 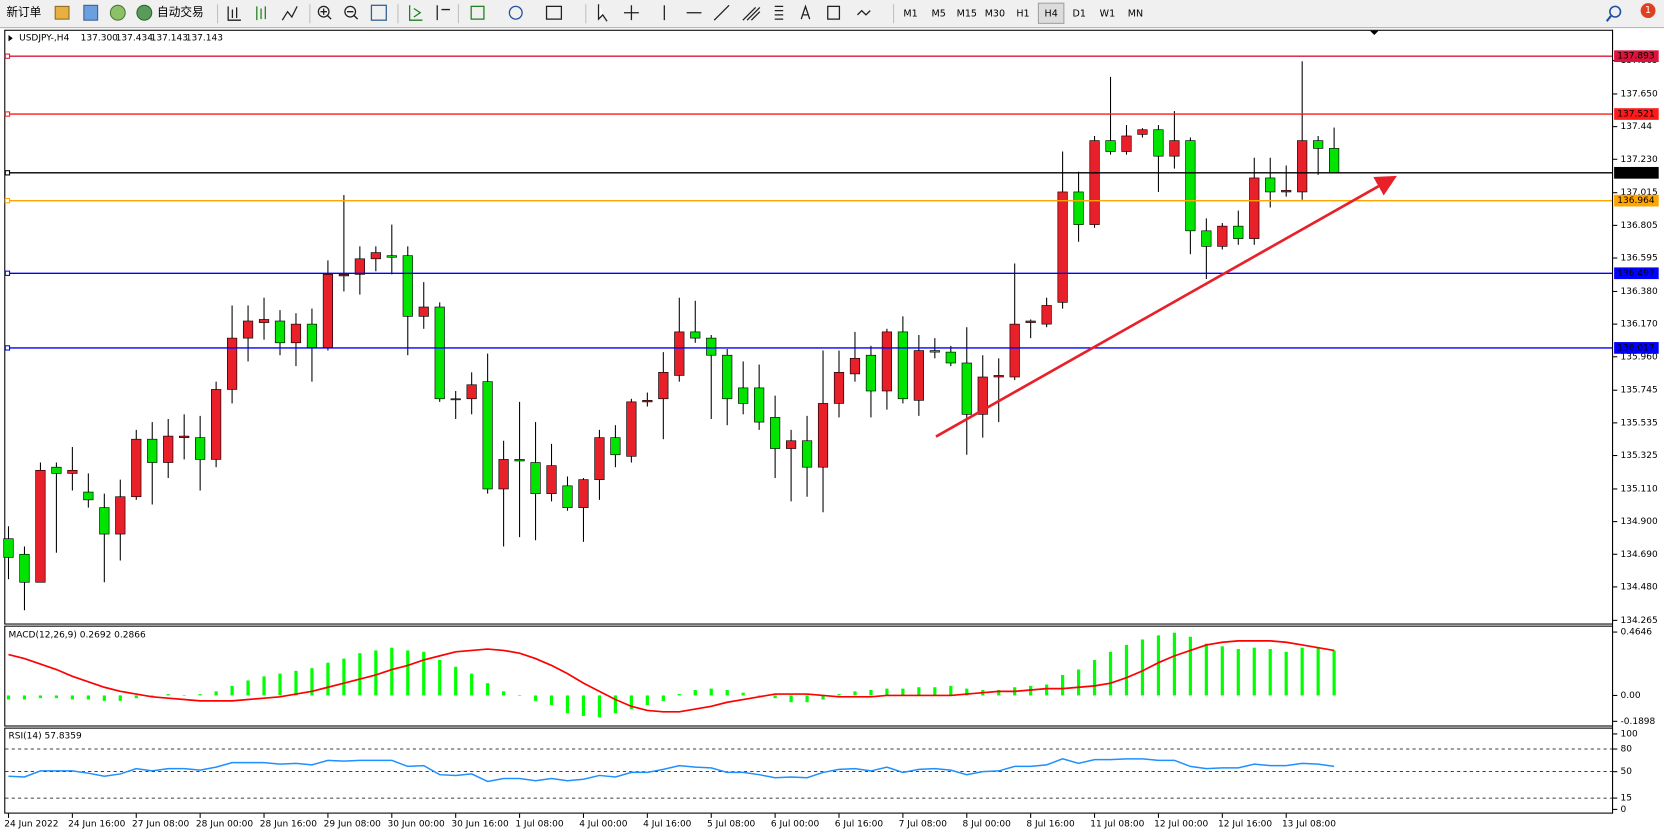 I want to click on price-level-line-label: 136.964, so click(x=1636, y=201).